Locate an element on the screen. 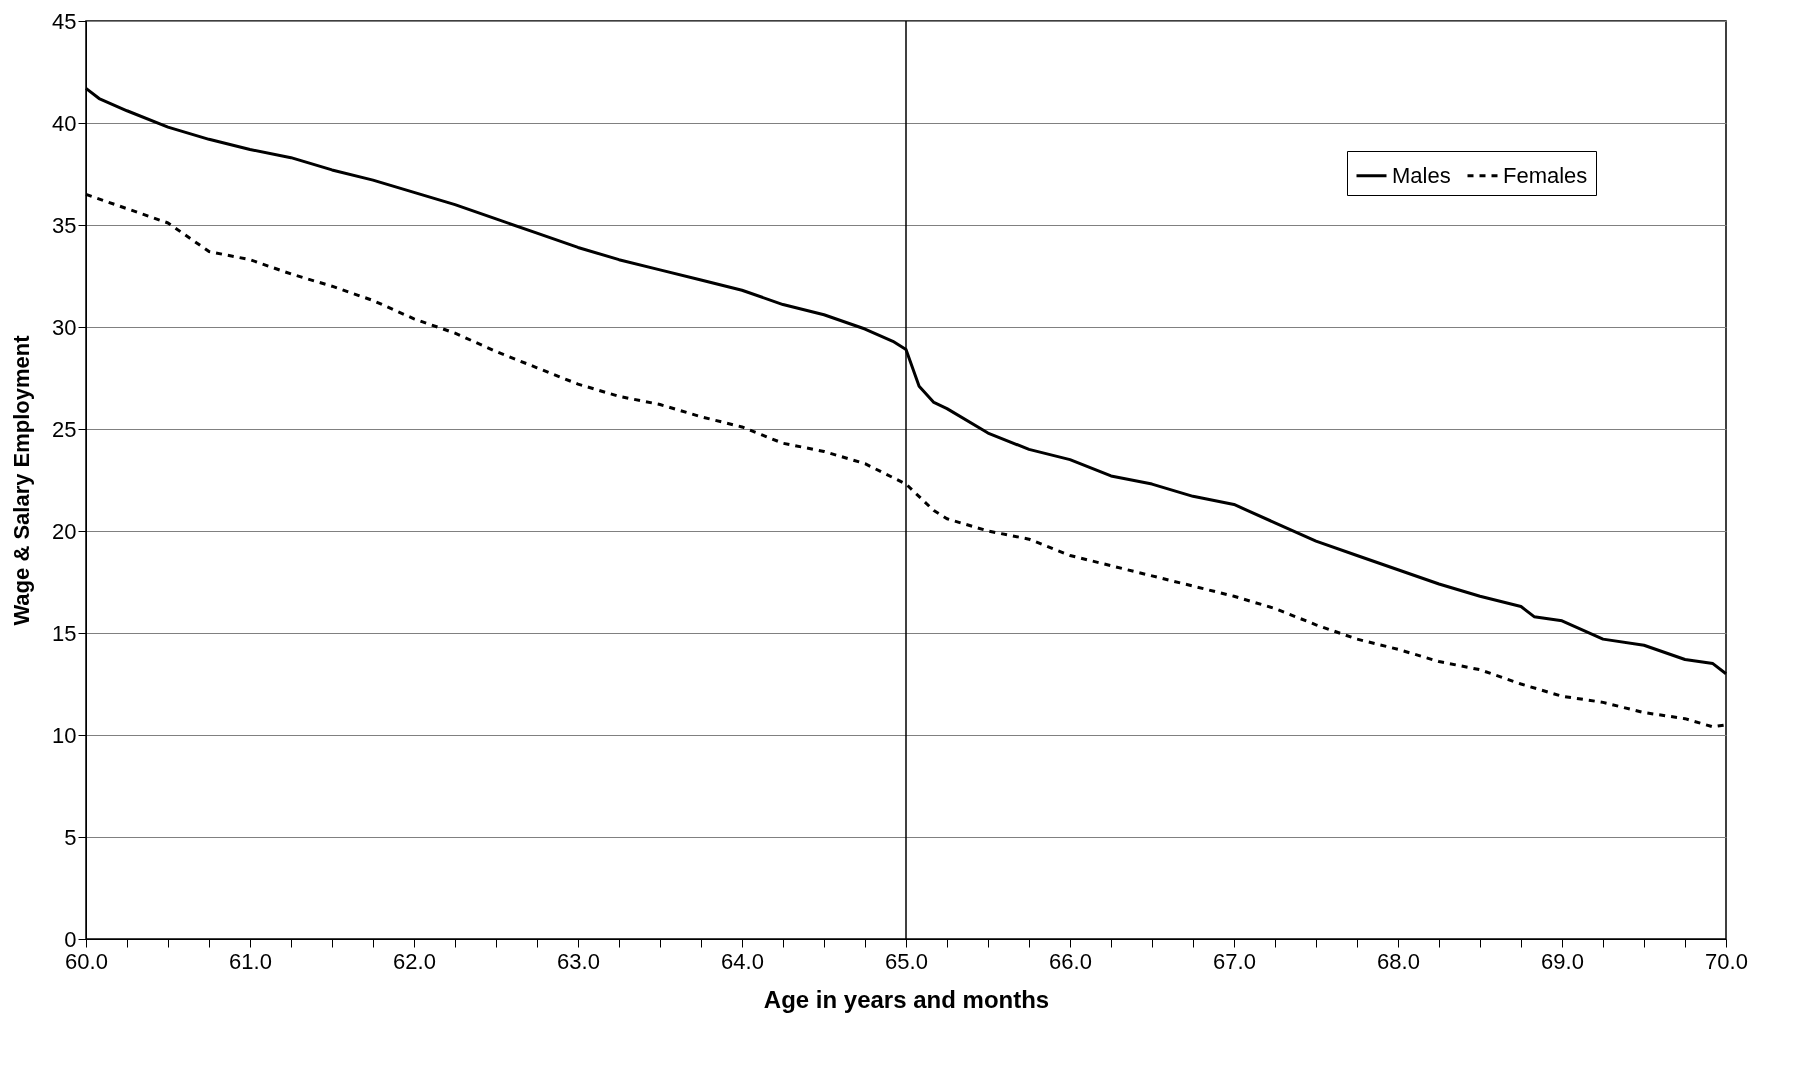 The width and height of the screenshot is (1816, 1076). x-axis-title: Age in years and months is located at coordinates (906, 999).